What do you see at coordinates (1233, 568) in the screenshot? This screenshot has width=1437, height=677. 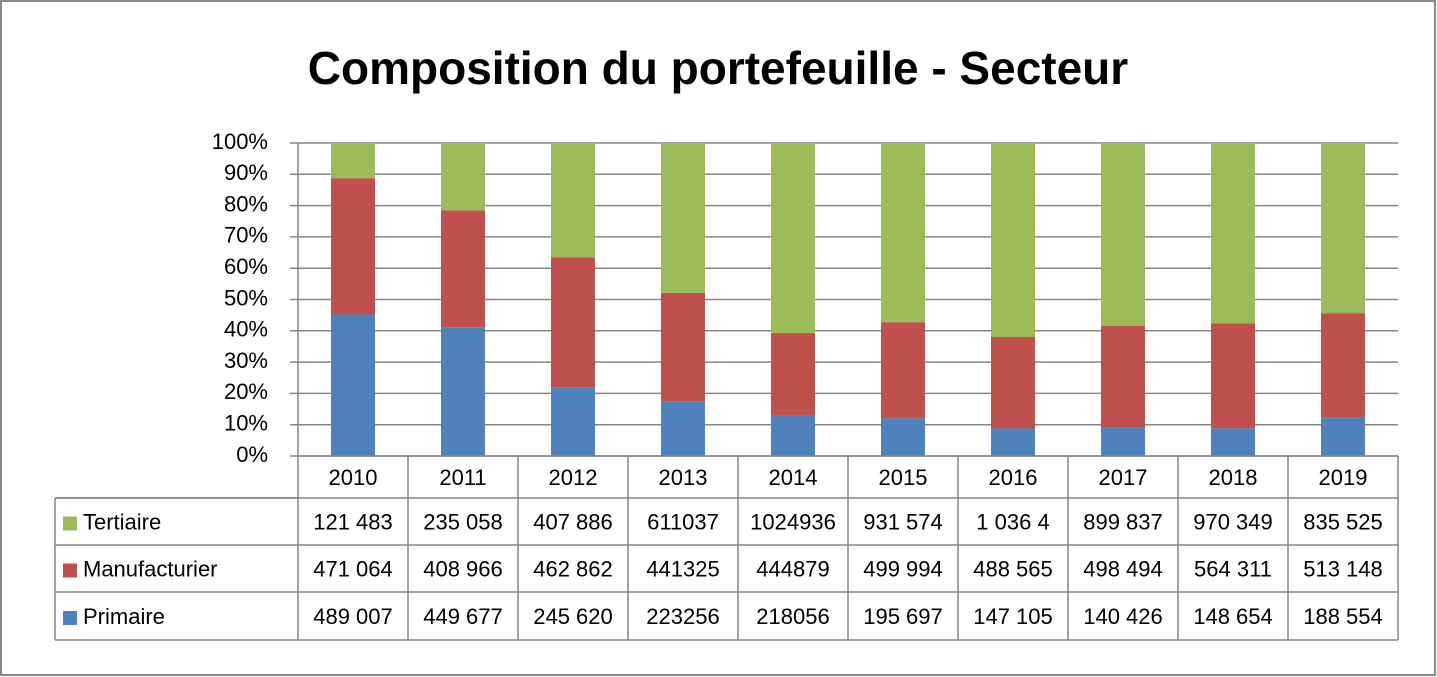 I see `table-value: 564 311` at bounding box center [1233, 568].